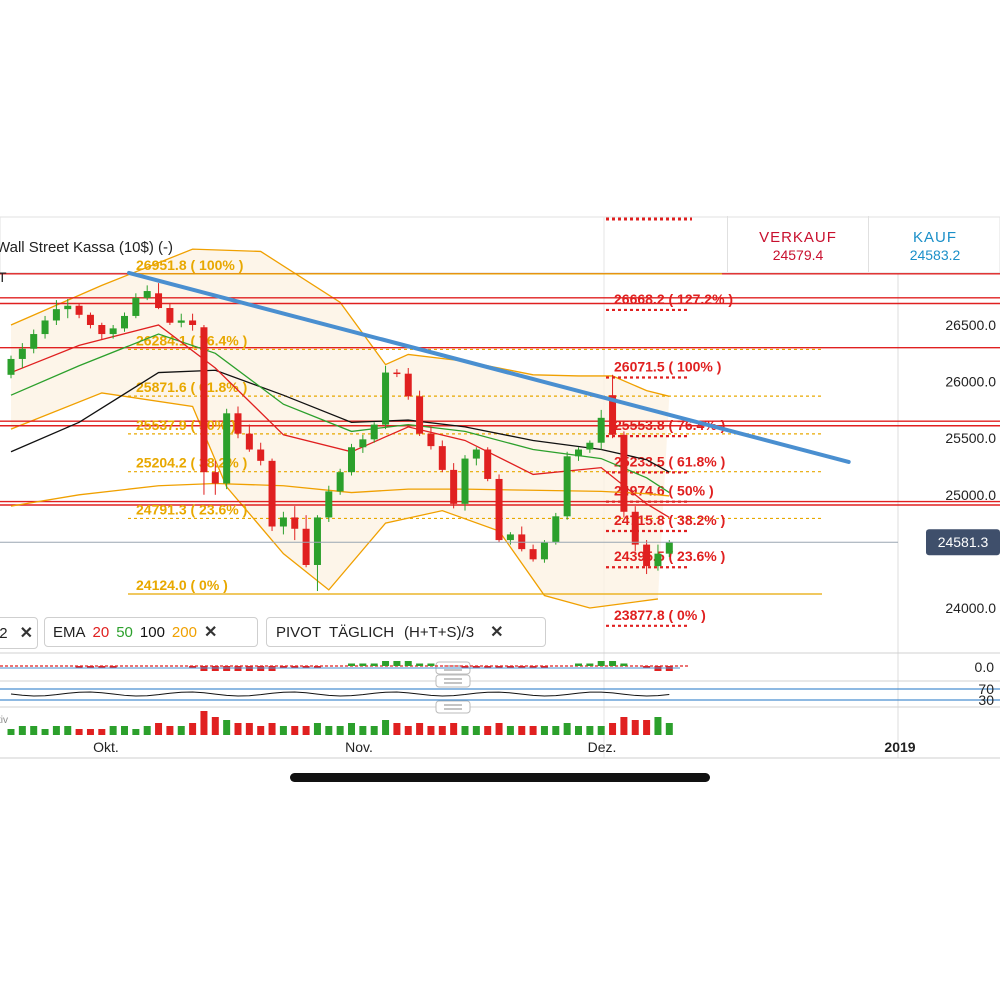 Image resolution: width=1000 pixels, height=1000 pixels. I want to click on indicator-fragment: 2, so click(4, 633).